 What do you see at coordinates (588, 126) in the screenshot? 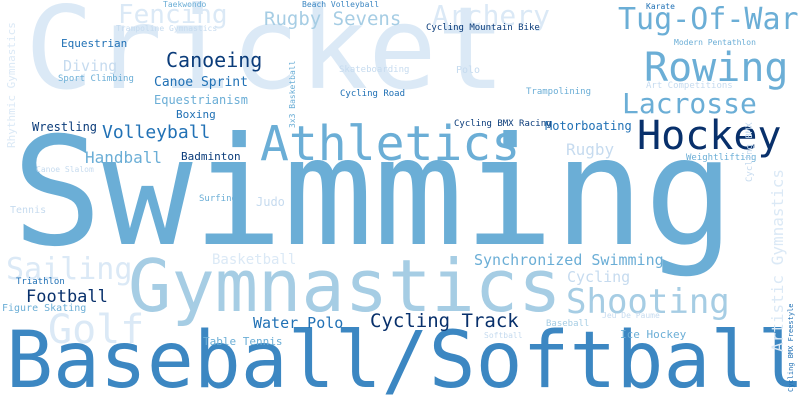
I see `word-motorboating: Motorboating` at bounding box center [588, 126].